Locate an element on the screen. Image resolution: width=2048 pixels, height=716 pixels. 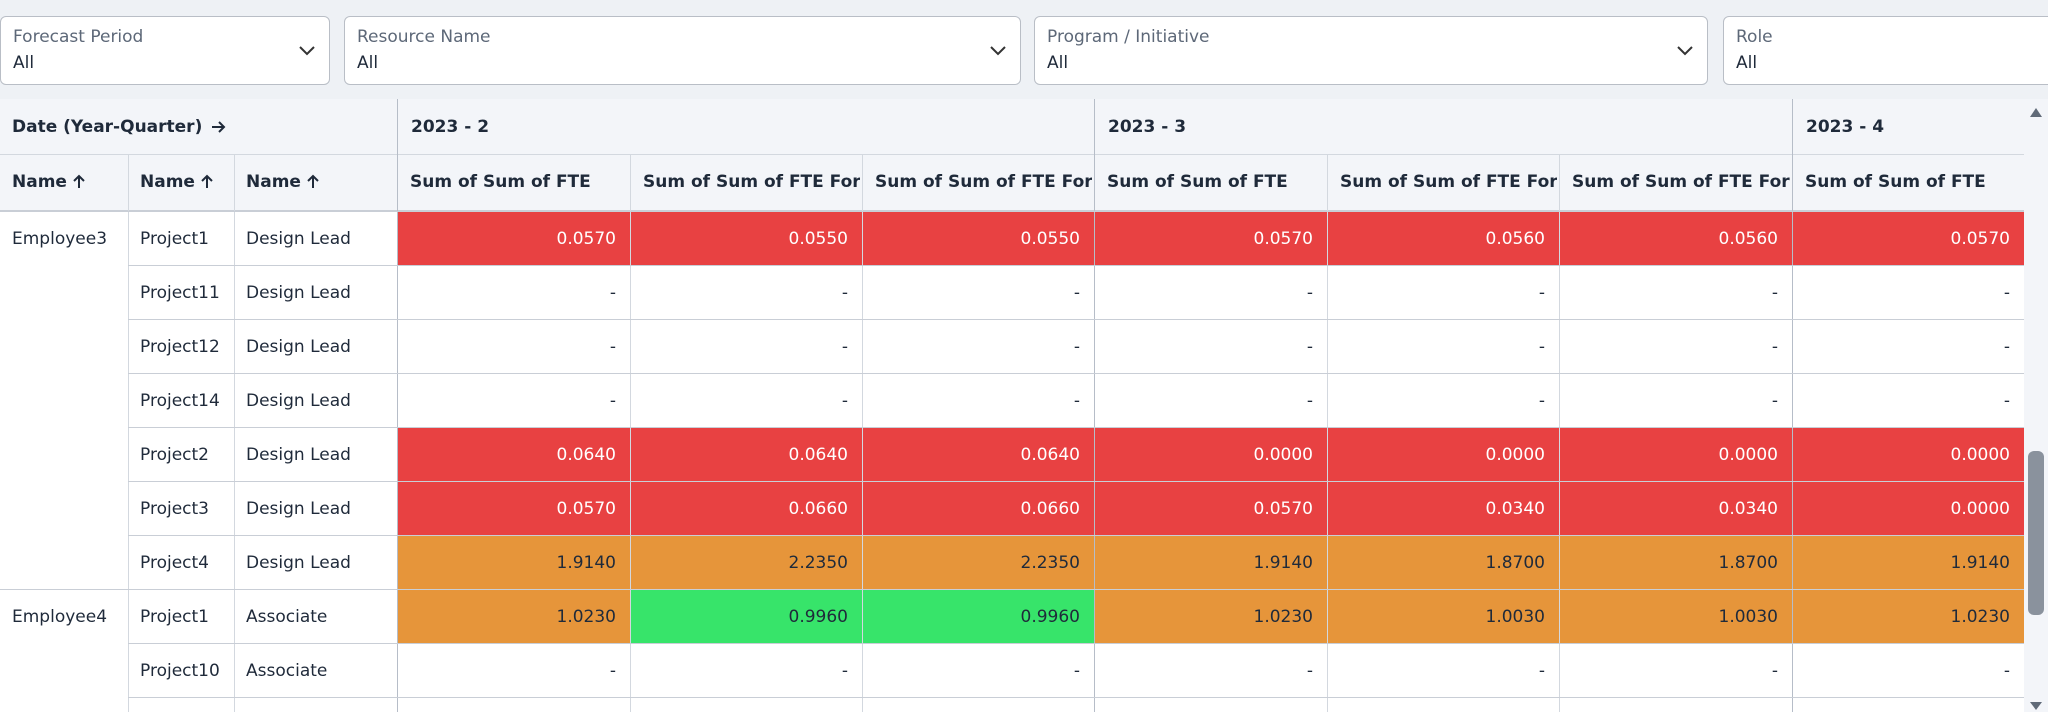
scrollbar-graphic is located at coordinates (2036, 409).